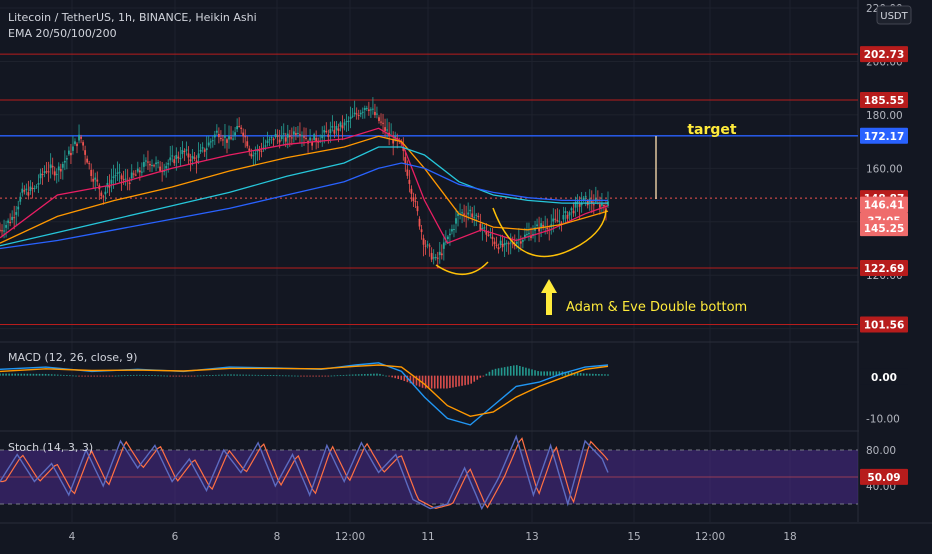 This screenshot has height=554, width=932. I want to click on currency-badge, so click(894, 15).